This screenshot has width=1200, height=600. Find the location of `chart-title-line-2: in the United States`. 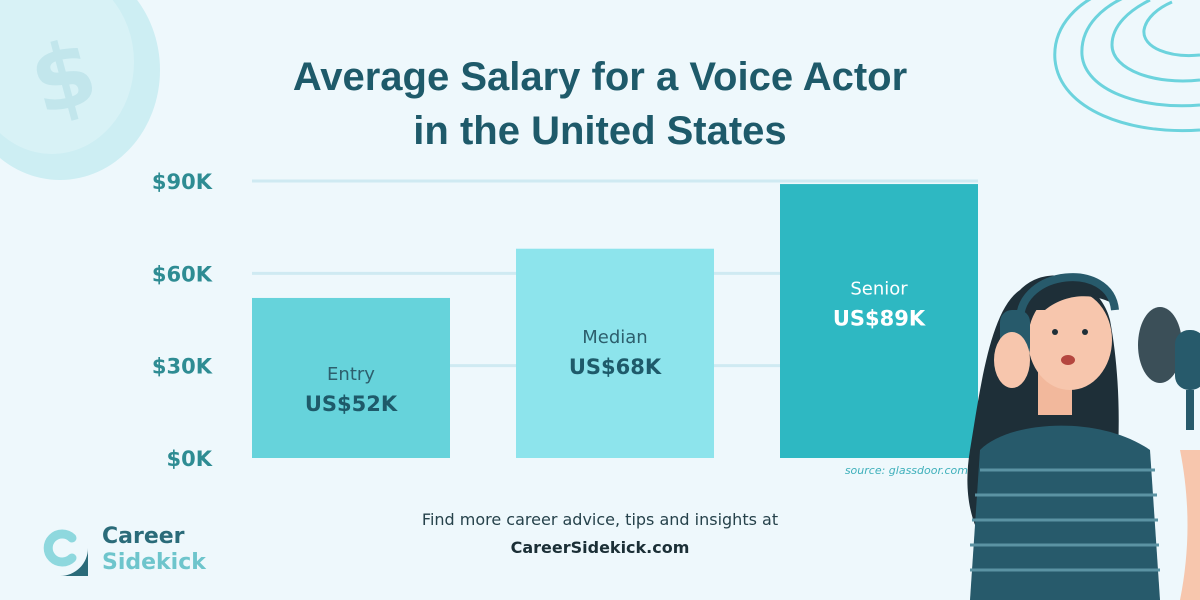

chart-title-line-2: in the United States is located at coordinates (600, 131).